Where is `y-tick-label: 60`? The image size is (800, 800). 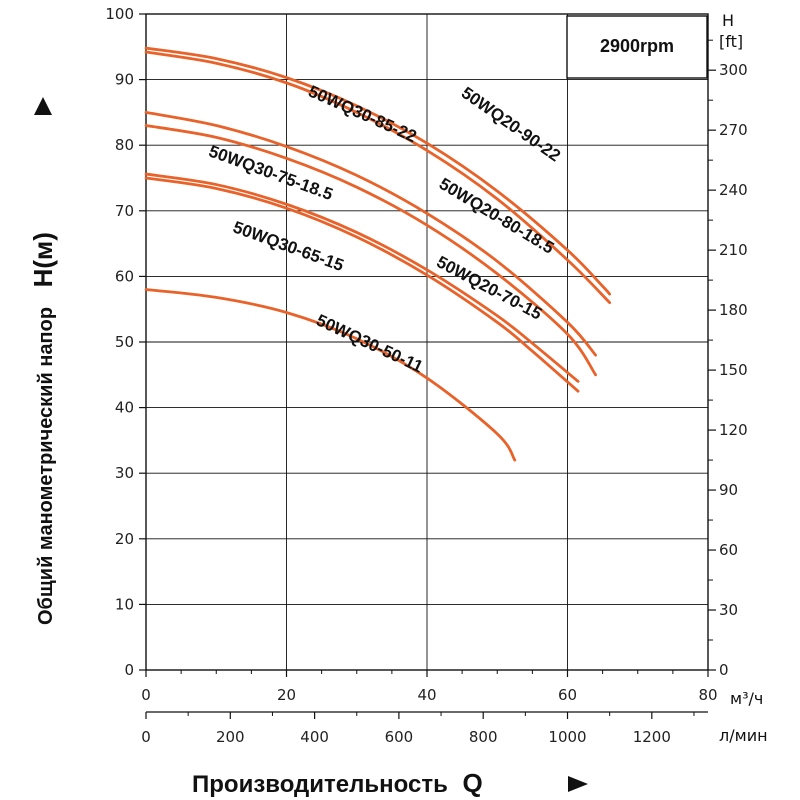 y-tick-label: 60 is located at coordinates (124, 276).